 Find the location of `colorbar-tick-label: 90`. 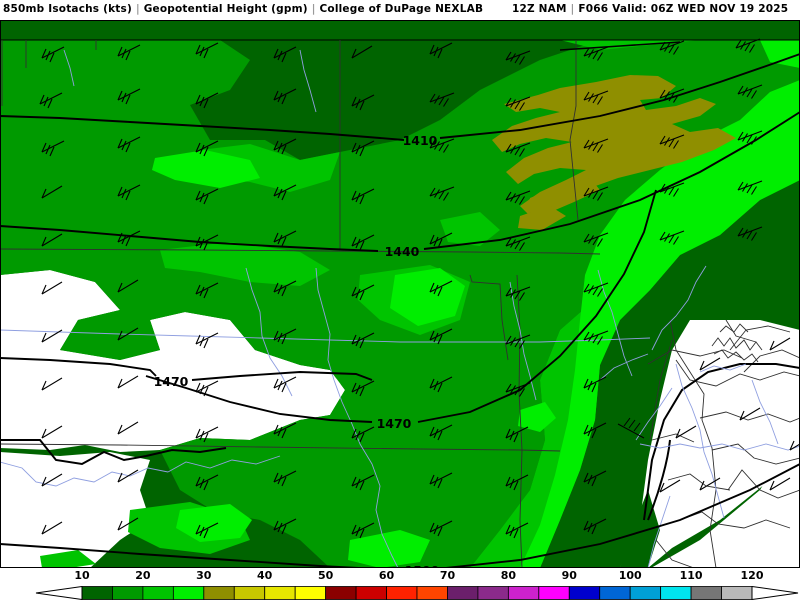

colorbar-tick-label: 90 is located at coordinates (569, 575).